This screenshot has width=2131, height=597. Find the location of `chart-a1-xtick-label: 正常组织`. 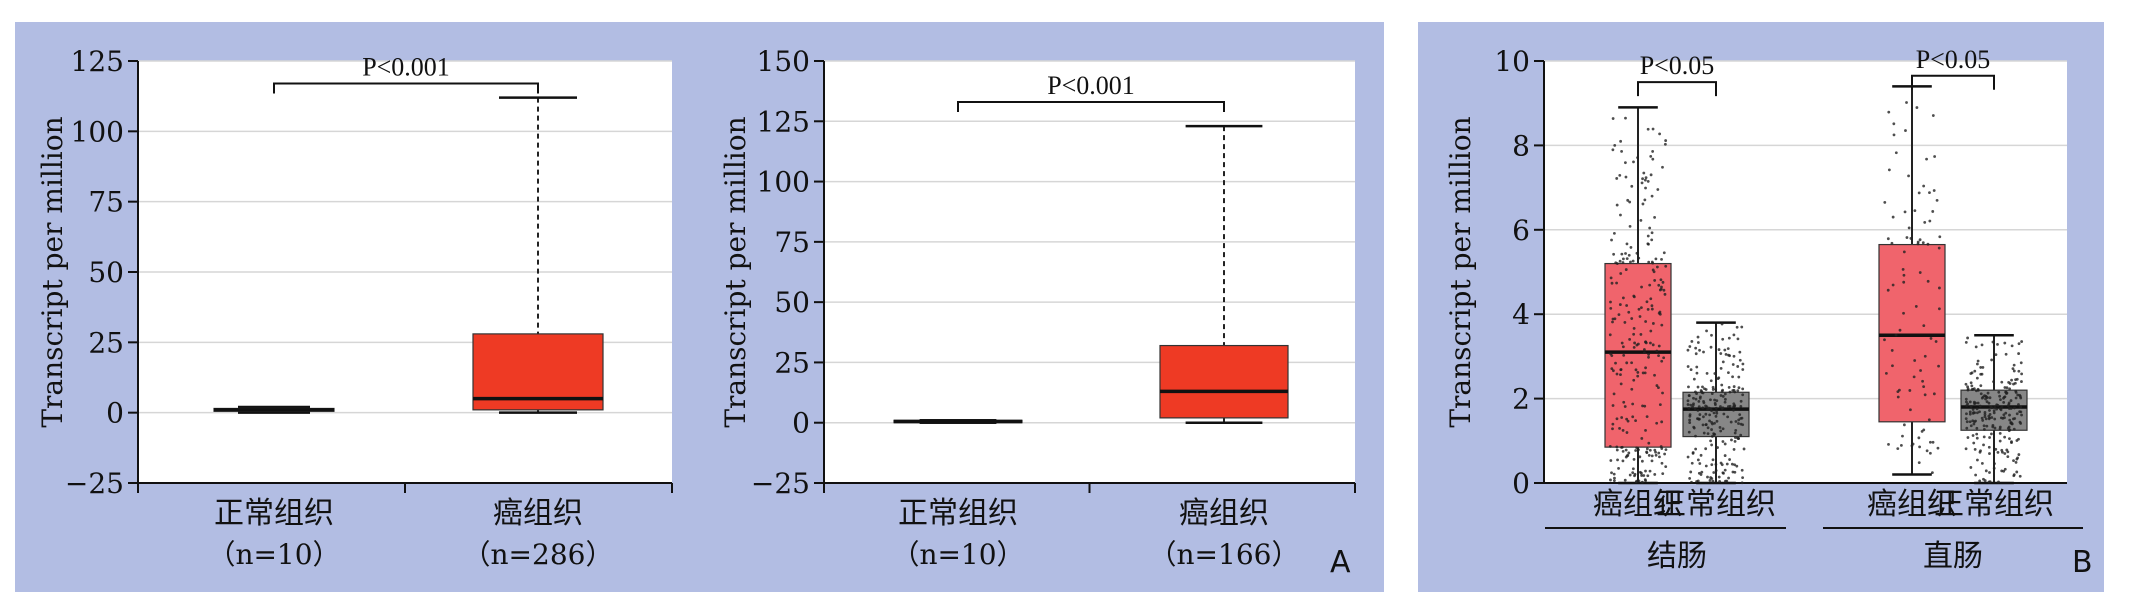

chart-a1-xtick-label: 正常组织 is located at coordinates (274, 513).